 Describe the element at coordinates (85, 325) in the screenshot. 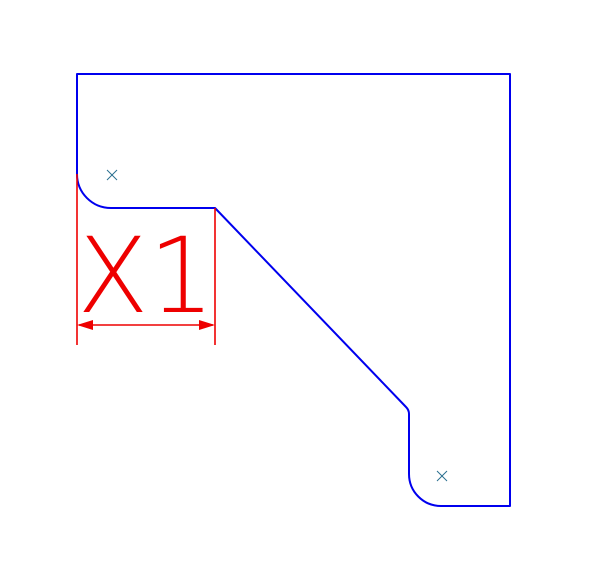

I see `arrowhead-left` at that location.